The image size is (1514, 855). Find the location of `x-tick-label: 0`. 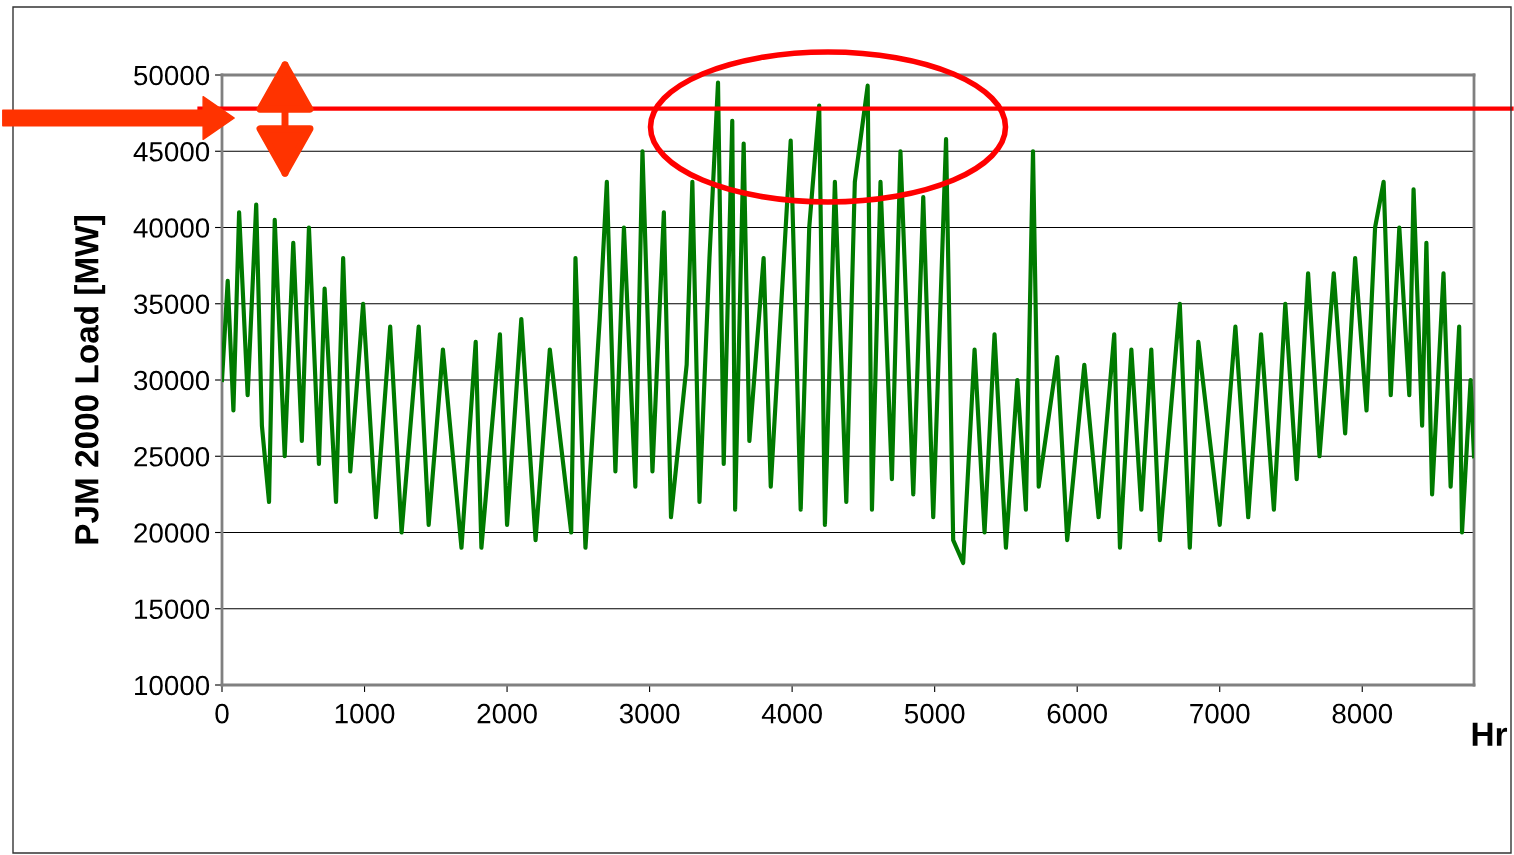

x-tick-label: 0 is located at coordinates (222, 713).